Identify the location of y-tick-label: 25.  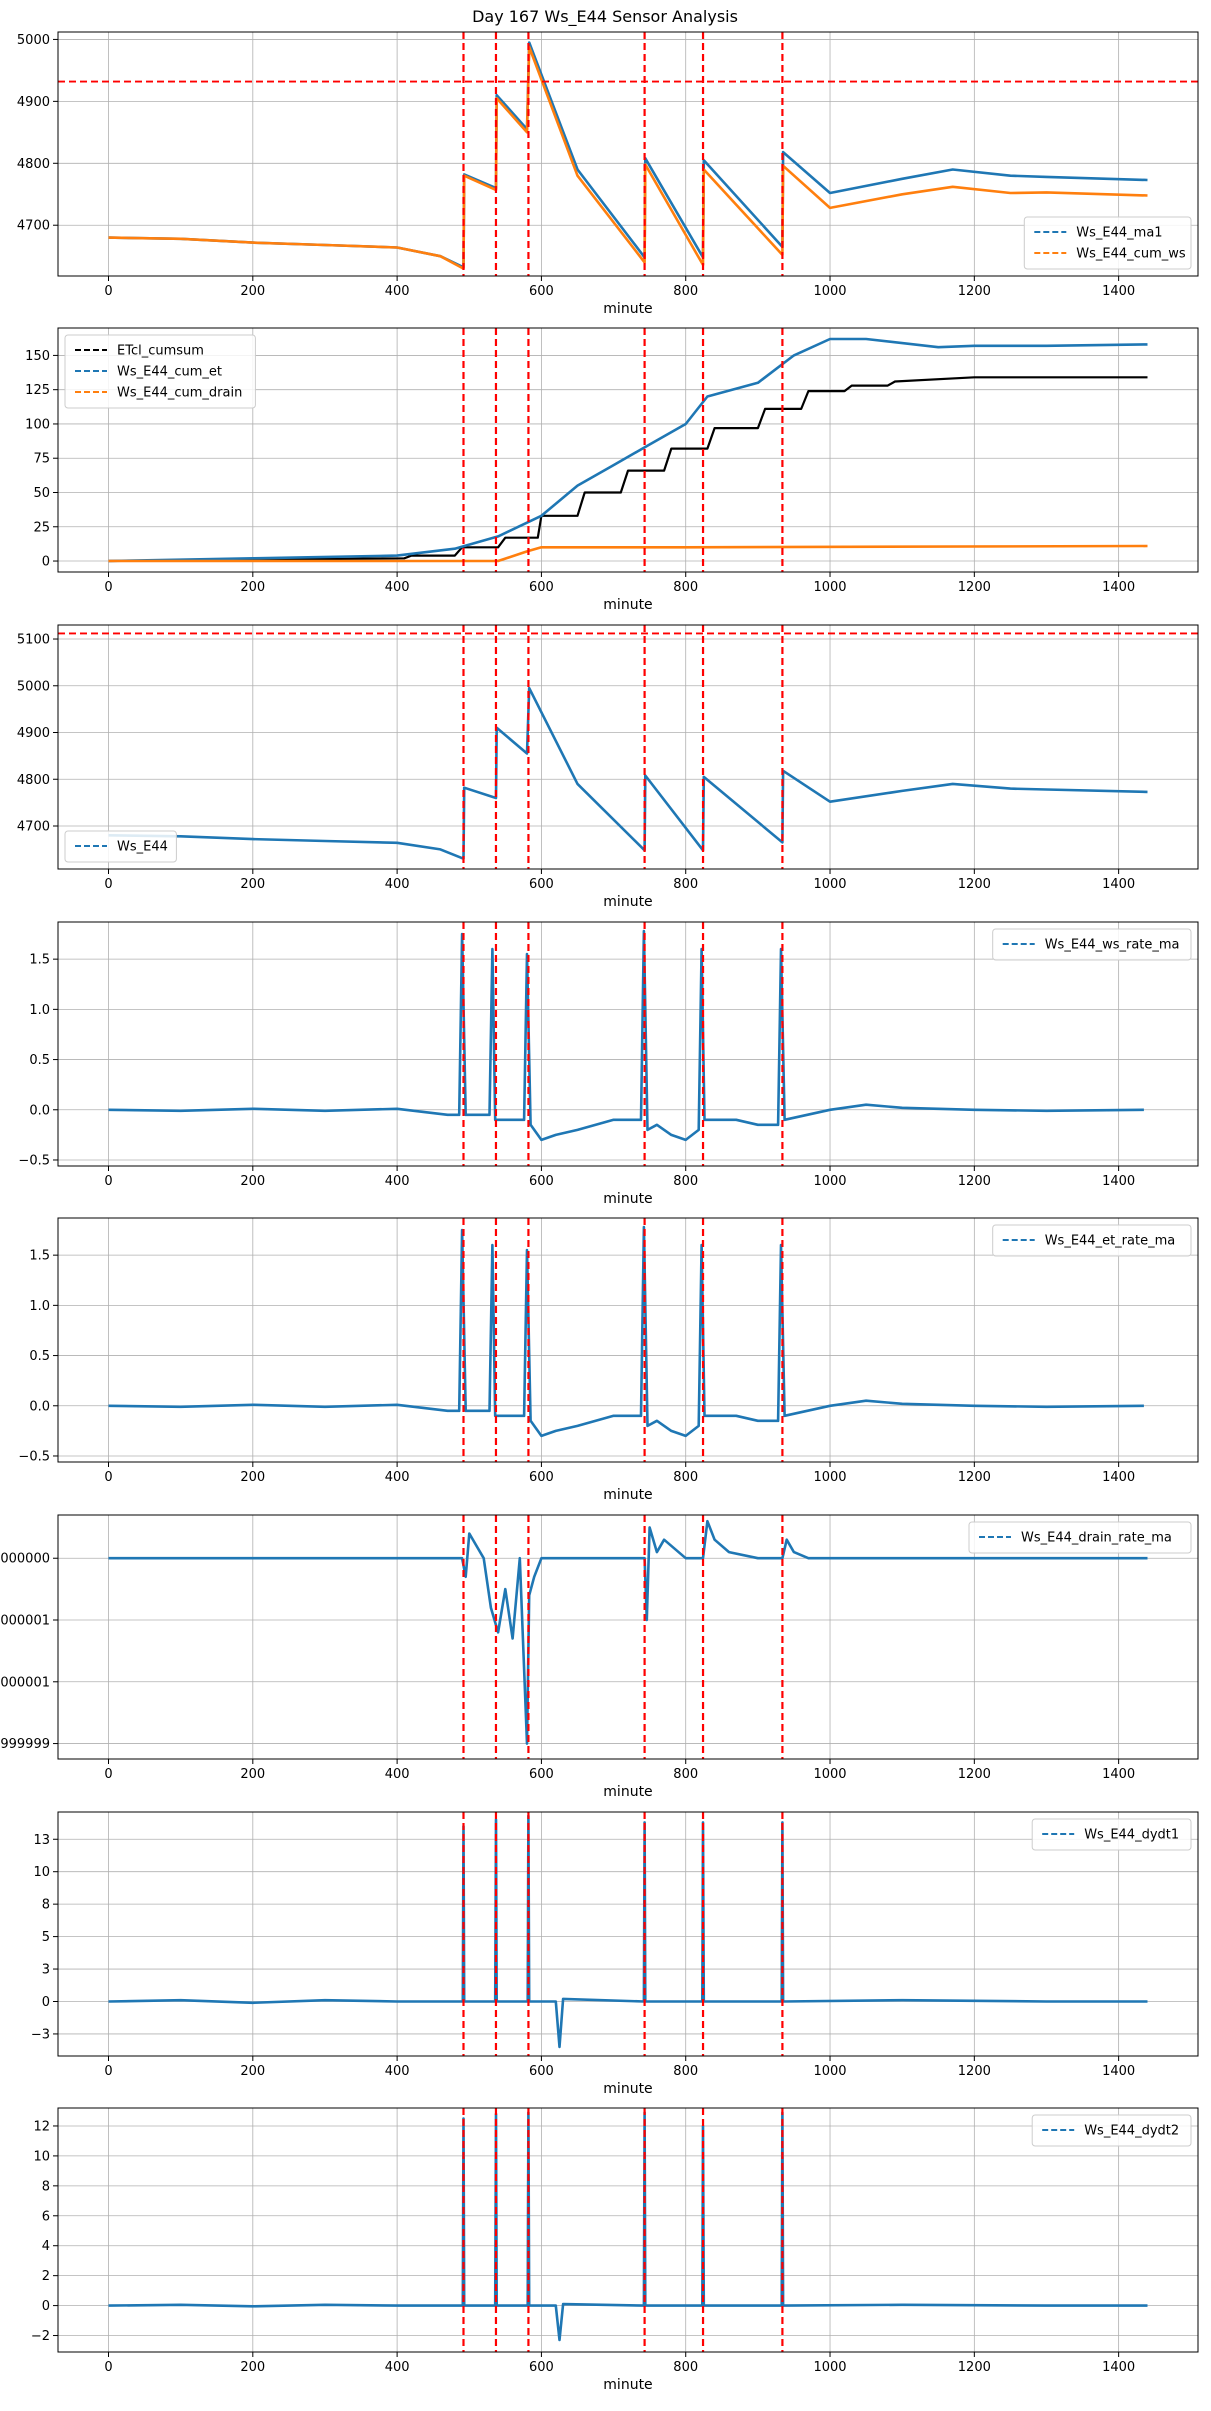
(41, 527).